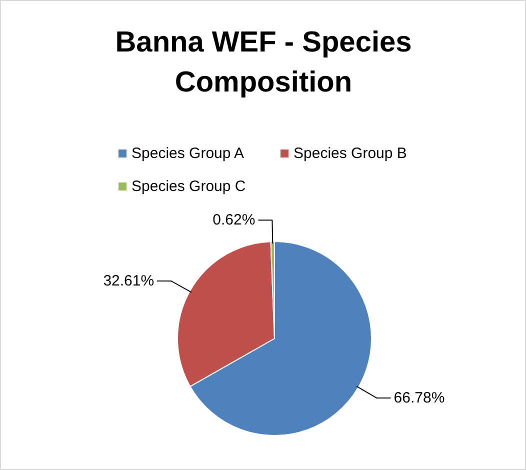 The height and width of the screenshot is (470, 526). What do you see at coordinates (419, 398) in the screenshot?
I see `data-label: 66.78%` at bounding box center [419, 398].